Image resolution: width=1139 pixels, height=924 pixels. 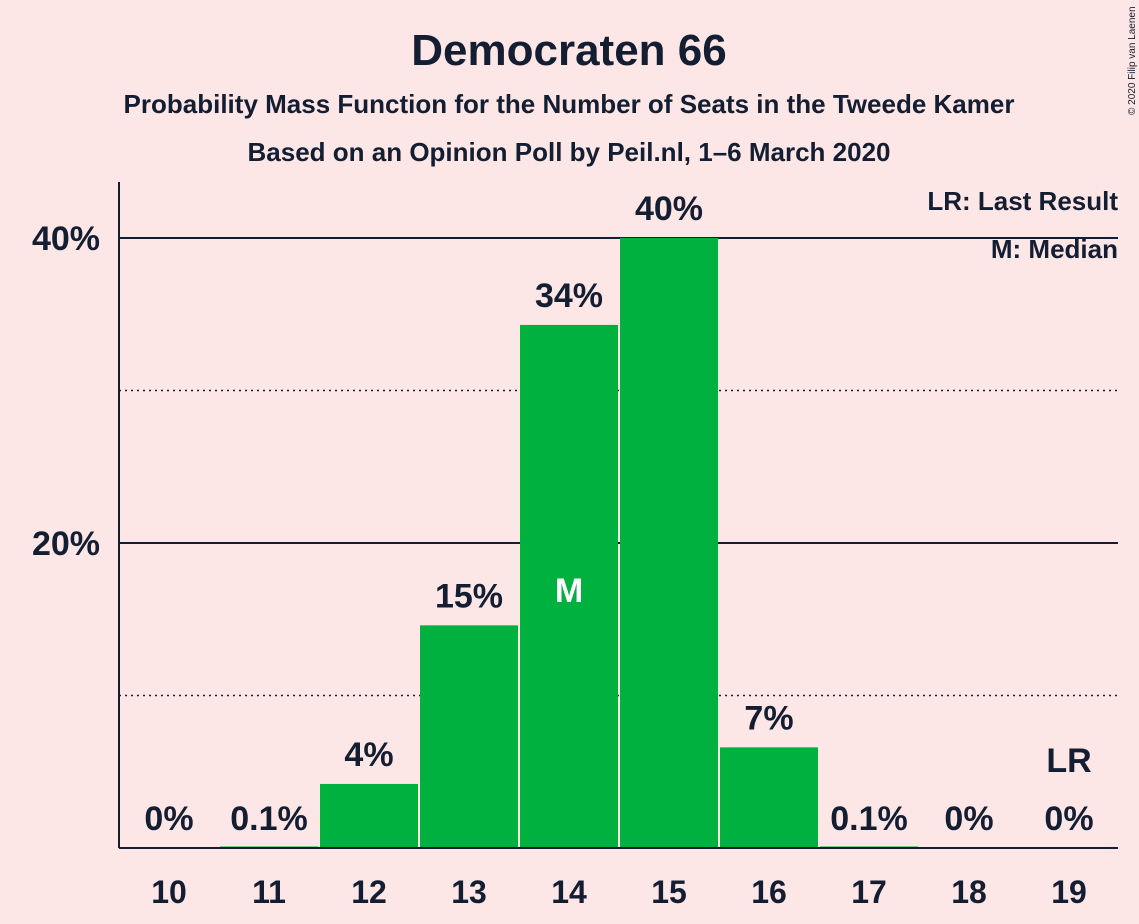 What do you see at coordinates (66, 239) in the screenshot?
I see `y-tick-label: 40%` at bounding box center [66, 239].